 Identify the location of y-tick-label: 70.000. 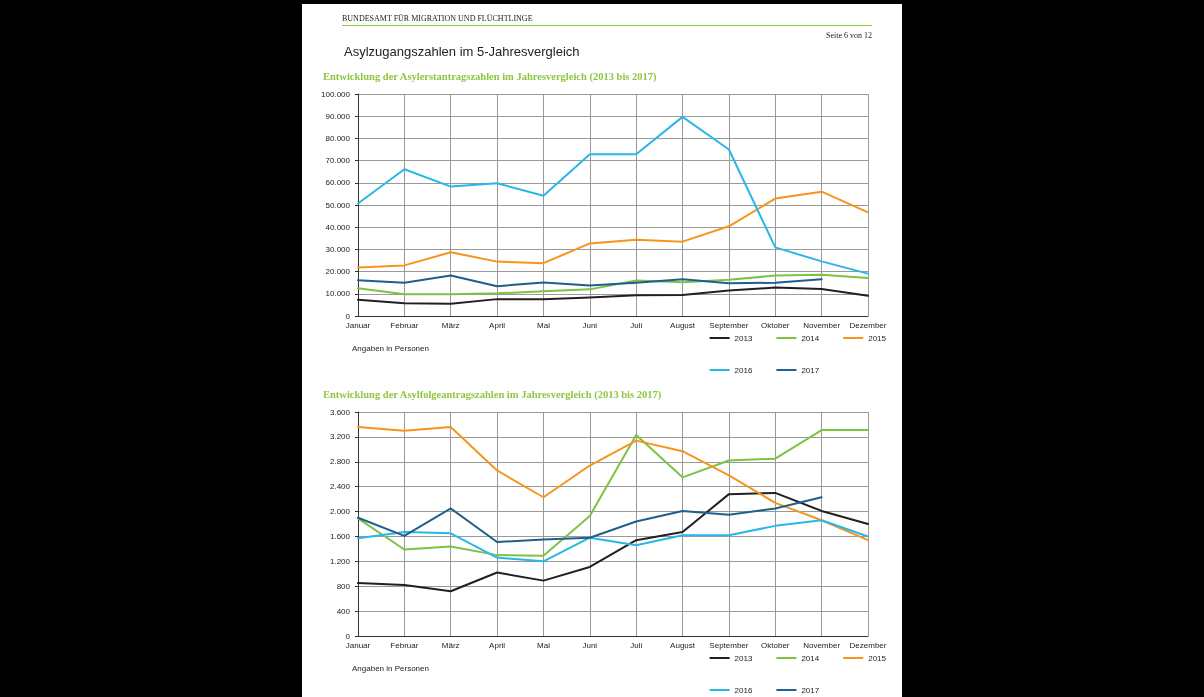
(338, 161).